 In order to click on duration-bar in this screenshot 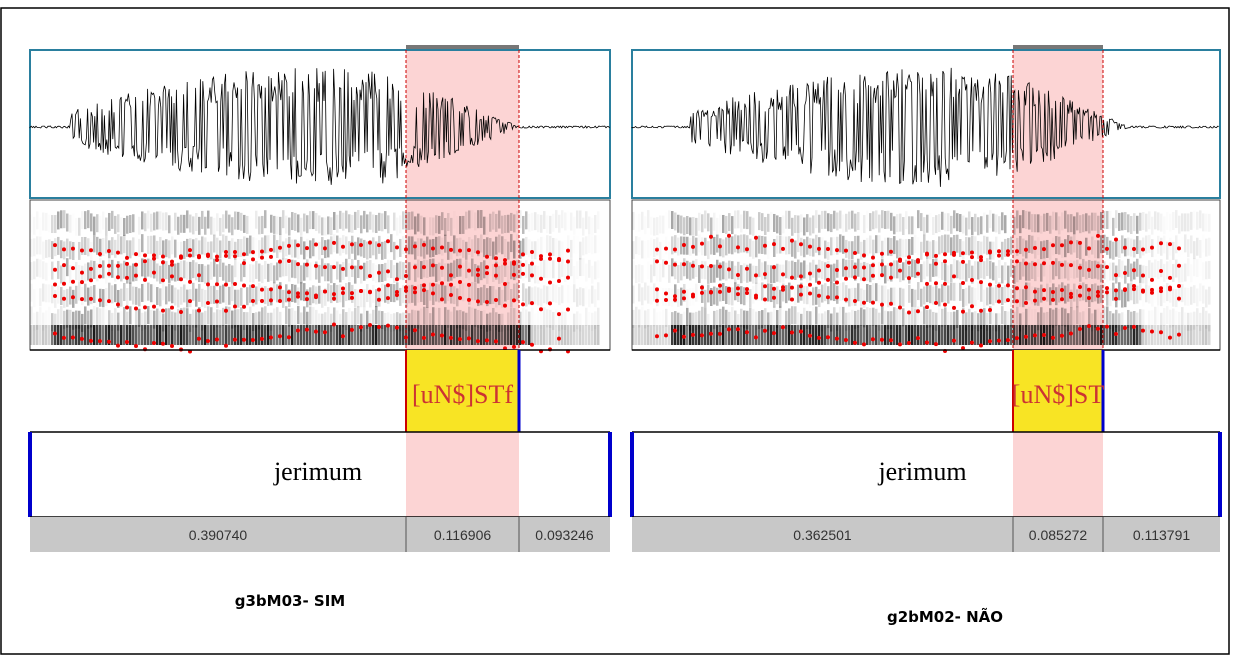, I will do `click(320, 534)`.